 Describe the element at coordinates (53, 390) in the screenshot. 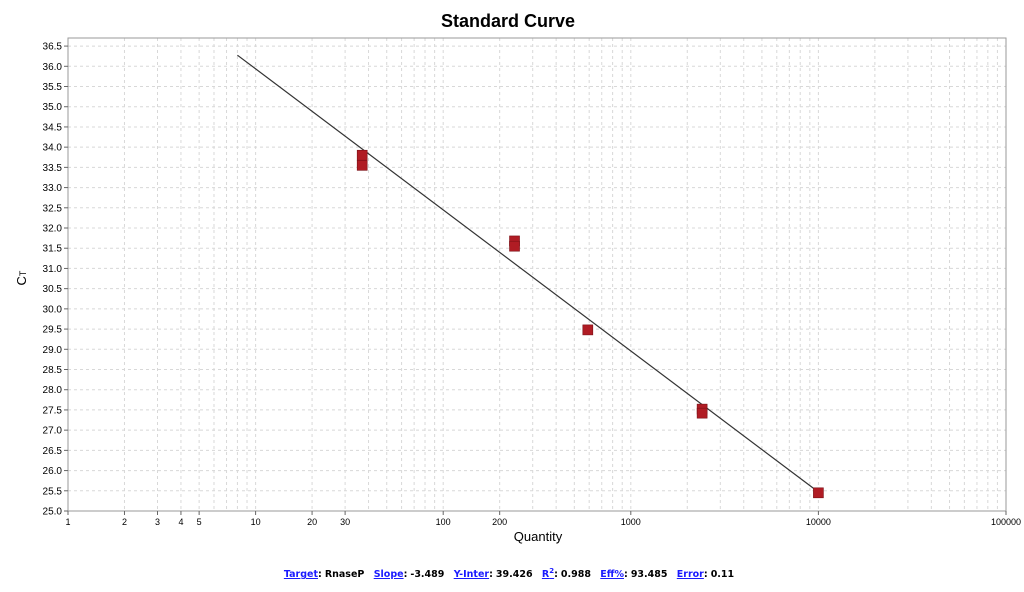

I see `y-tick-label: 28.0` at that location.